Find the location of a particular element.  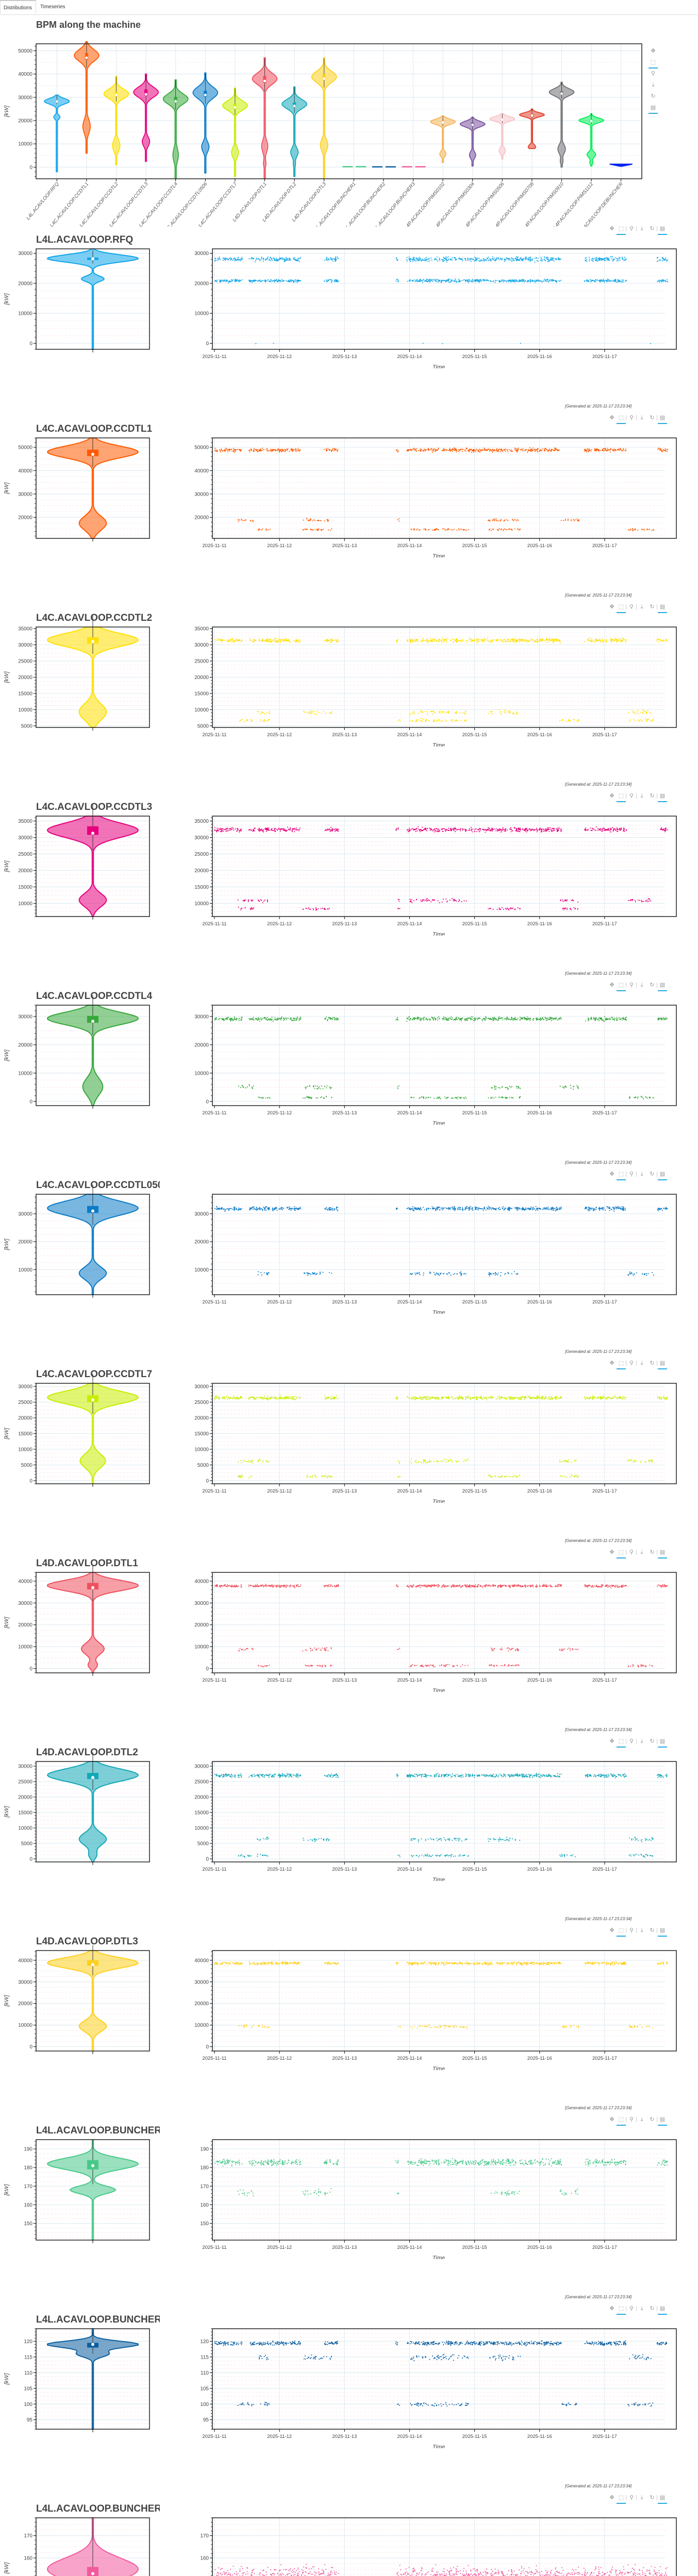

tab-timeseries: Timeseries is located at coordinates (53, 7).